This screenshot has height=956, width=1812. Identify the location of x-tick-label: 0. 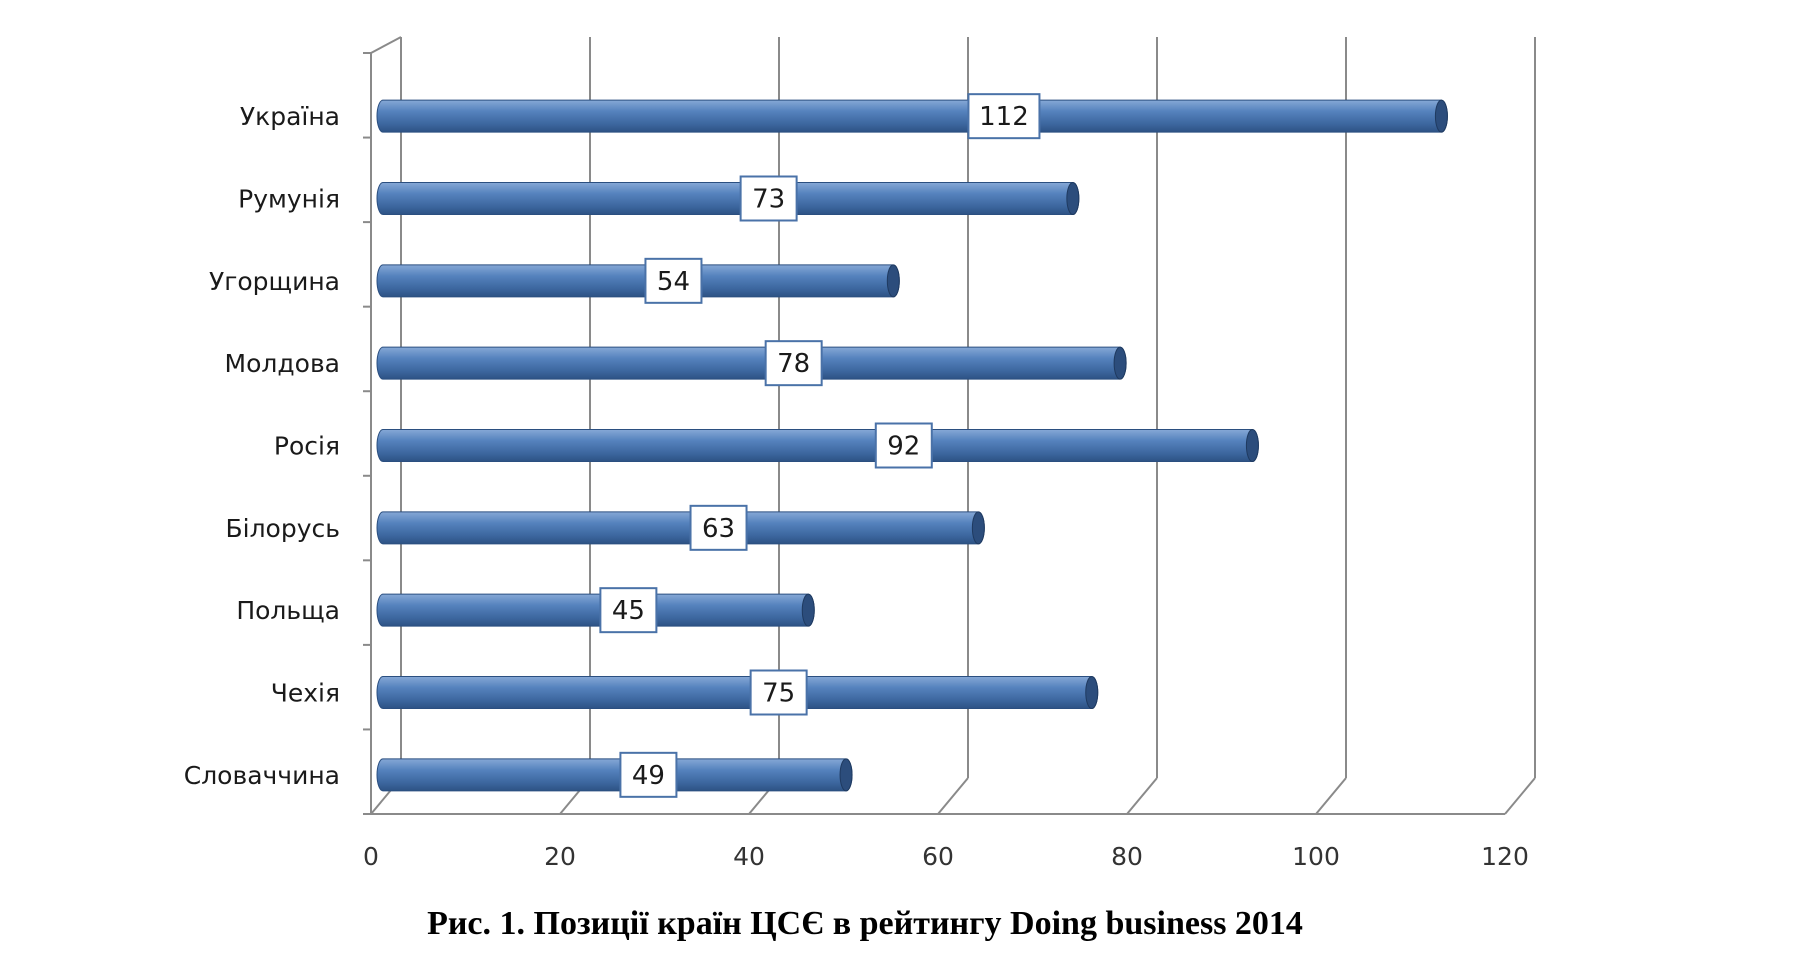
(371, 856).